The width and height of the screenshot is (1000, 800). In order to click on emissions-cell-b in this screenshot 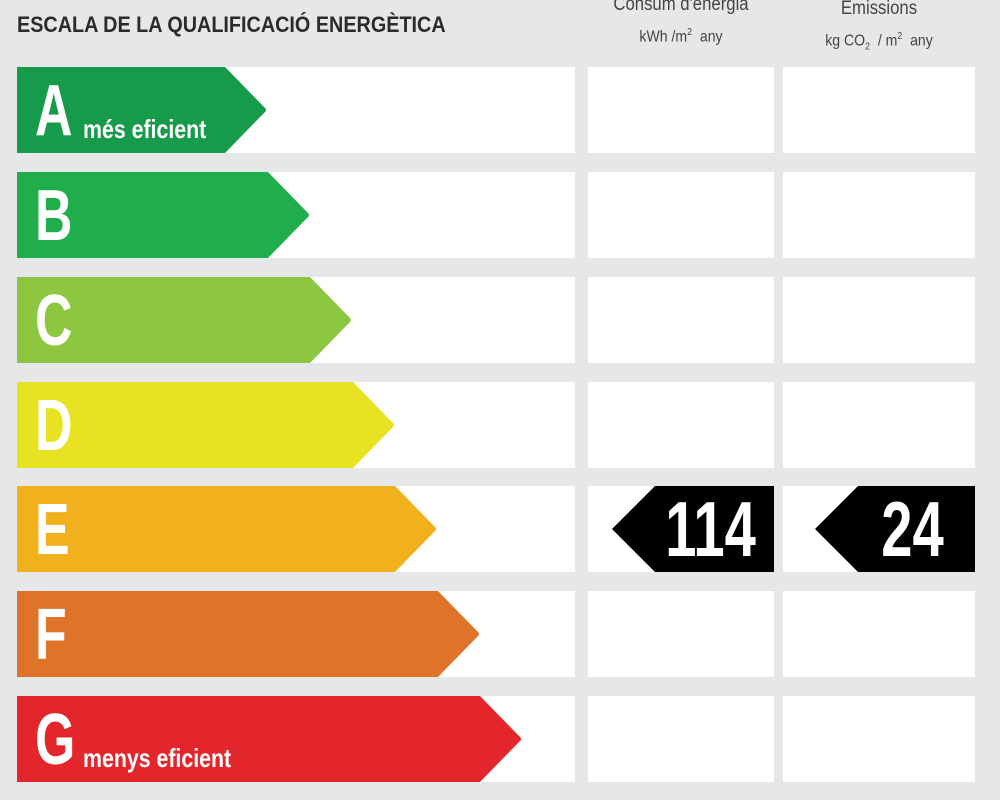, I will do `click(879, 215)`.